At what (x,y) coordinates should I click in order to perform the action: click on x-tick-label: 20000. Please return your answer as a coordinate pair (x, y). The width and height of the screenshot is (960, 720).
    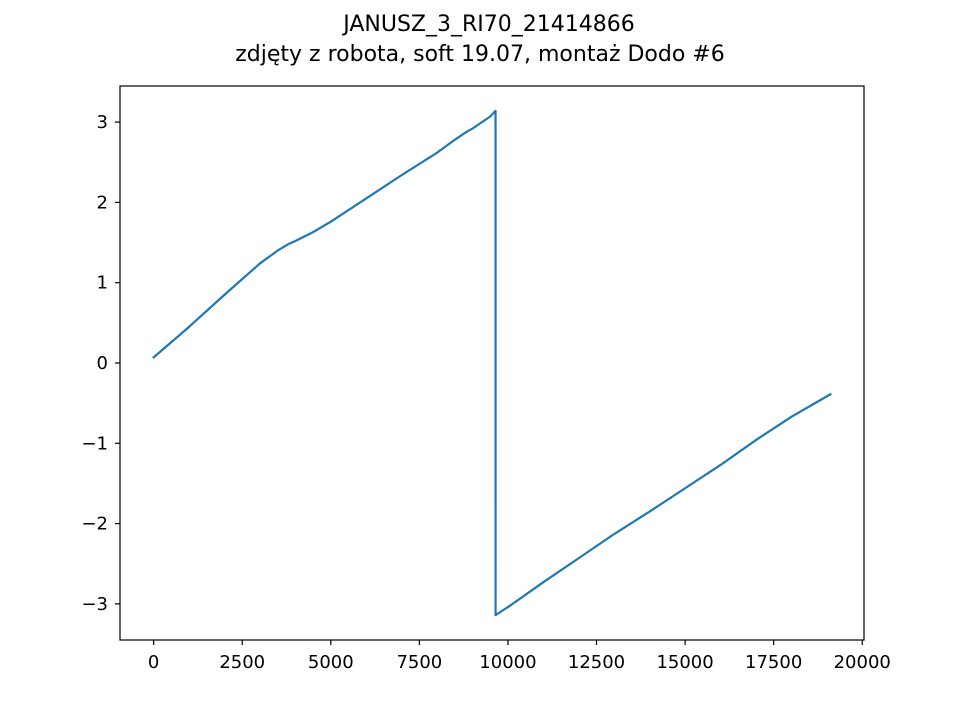
    Looking at the image, I should click on (862, 662).